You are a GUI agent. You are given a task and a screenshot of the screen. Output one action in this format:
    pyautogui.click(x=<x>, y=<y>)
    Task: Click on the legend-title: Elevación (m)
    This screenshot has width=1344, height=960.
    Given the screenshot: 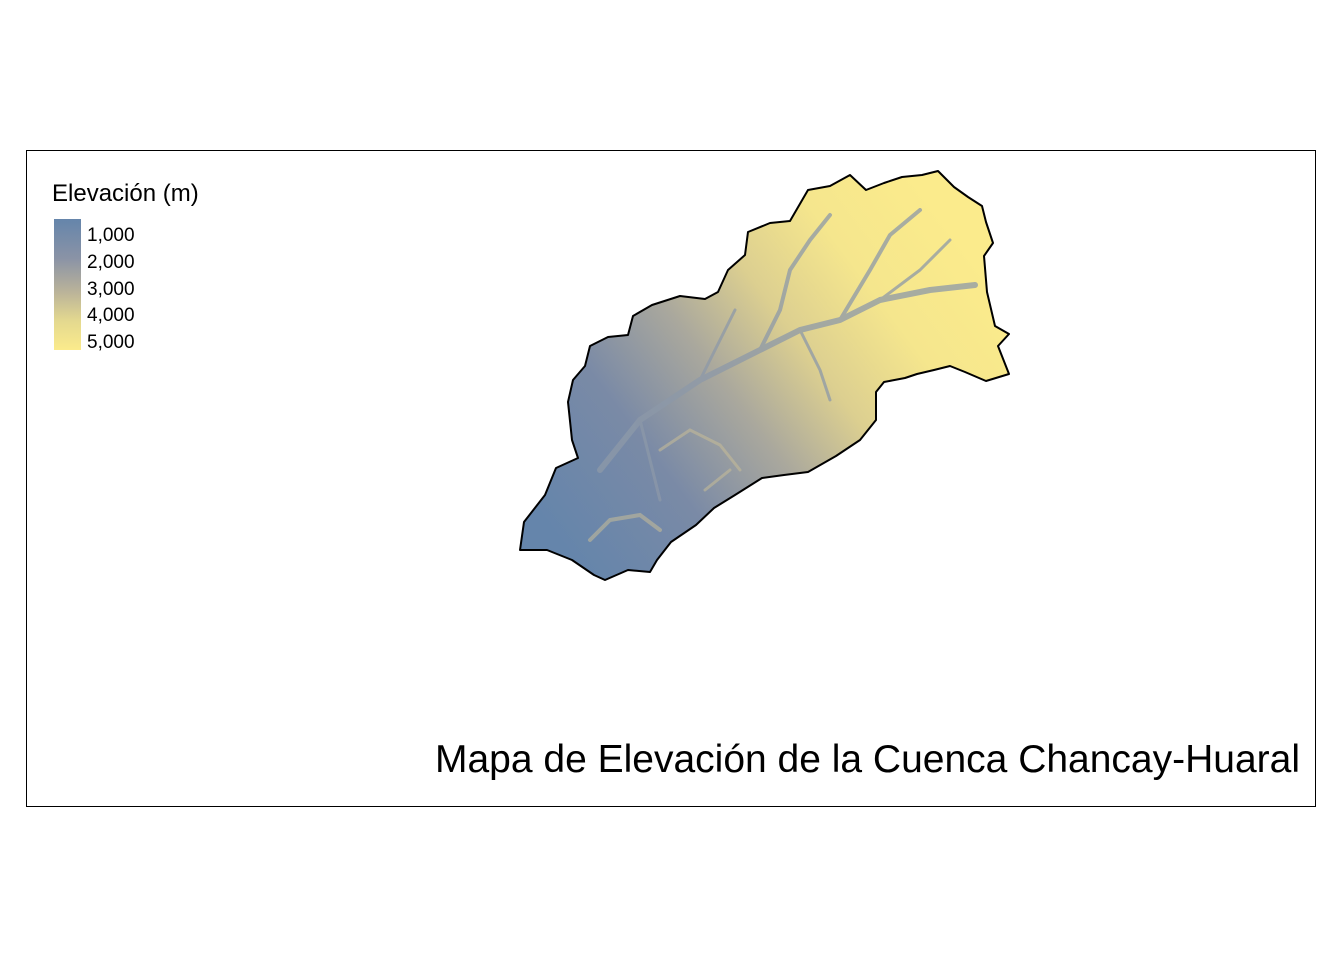 What is the action you would take?
    pyautogui.click(x=125, y=193)
    